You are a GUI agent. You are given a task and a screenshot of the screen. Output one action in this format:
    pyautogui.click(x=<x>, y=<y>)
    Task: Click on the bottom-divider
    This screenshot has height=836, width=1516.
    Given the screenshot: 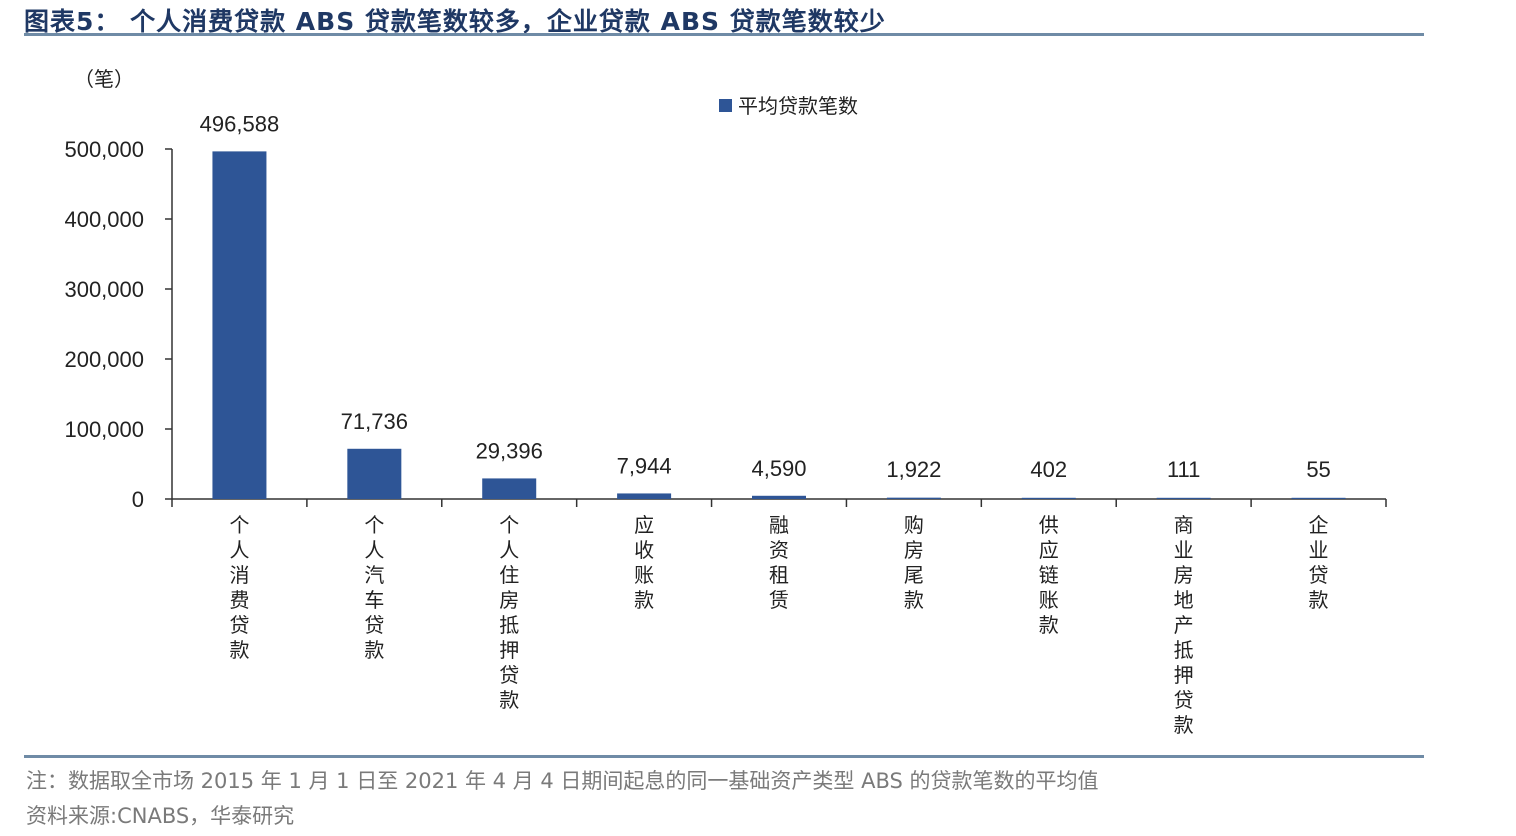 What is the action you would take?
    pyautogui.click(x=724, y=756)
    